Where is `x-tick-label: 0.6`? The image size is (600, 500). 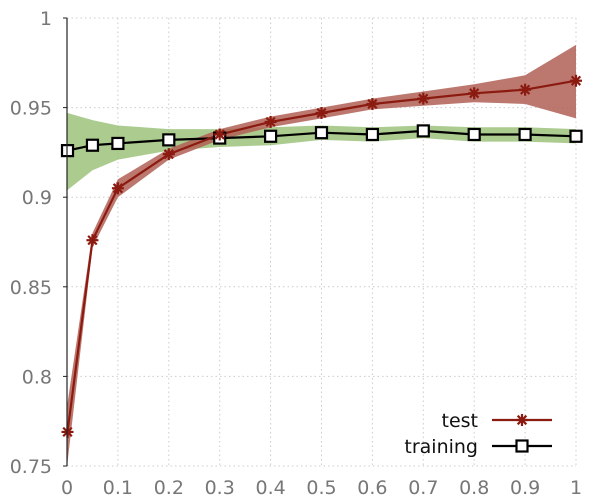
x-tick-label: 0.6 is located at coordinates (372, 488).